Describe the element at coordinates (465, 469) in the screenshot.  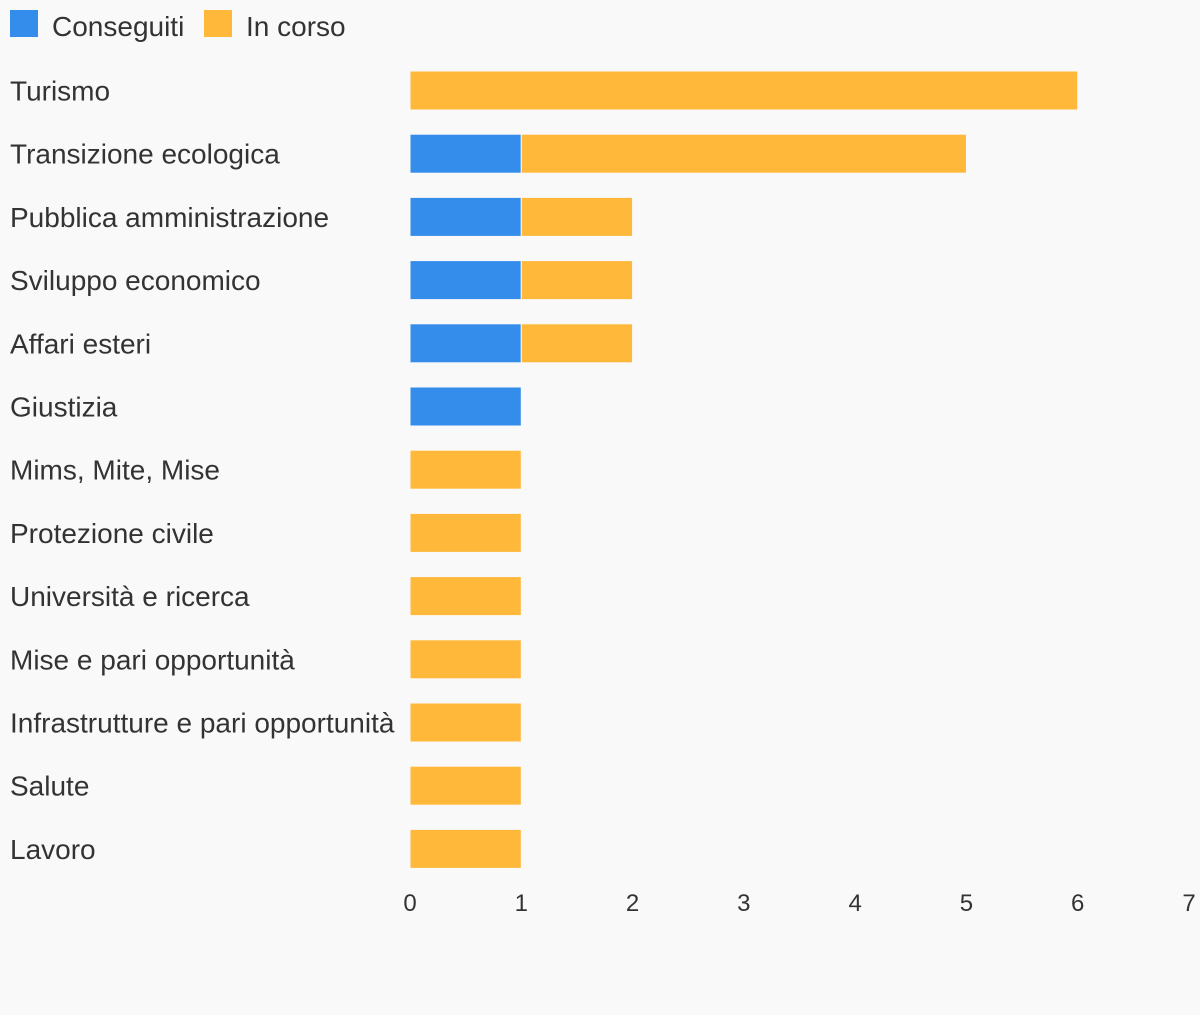
I see `bar-in-corso-mims-mite-mise` at that location.